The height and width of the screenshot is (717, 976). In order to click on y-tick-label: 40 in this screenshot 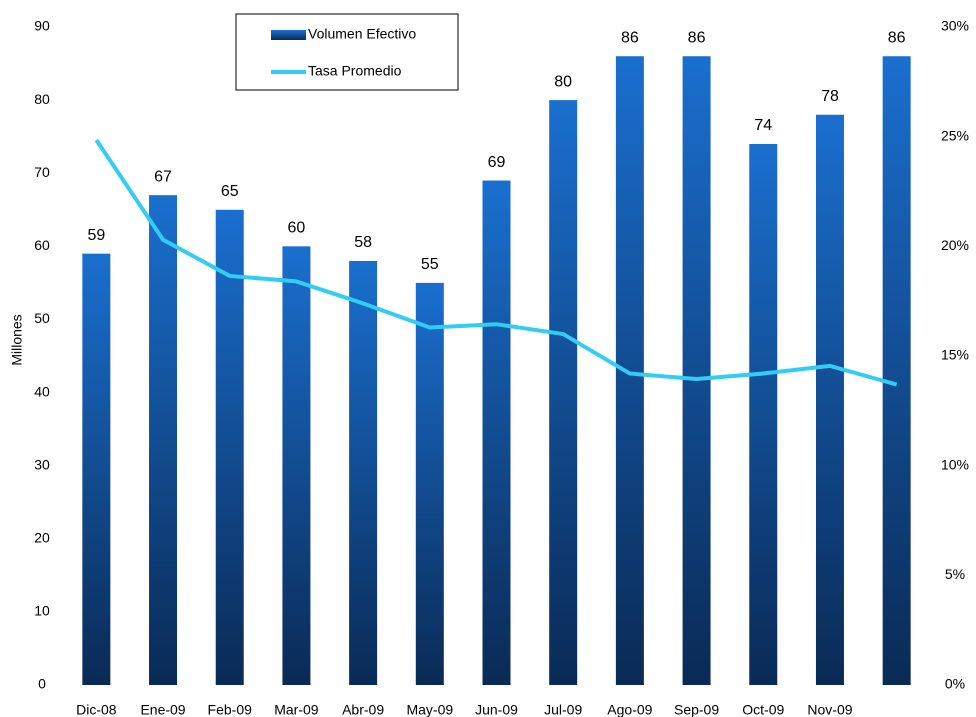, I will do `click(42, 391)`.